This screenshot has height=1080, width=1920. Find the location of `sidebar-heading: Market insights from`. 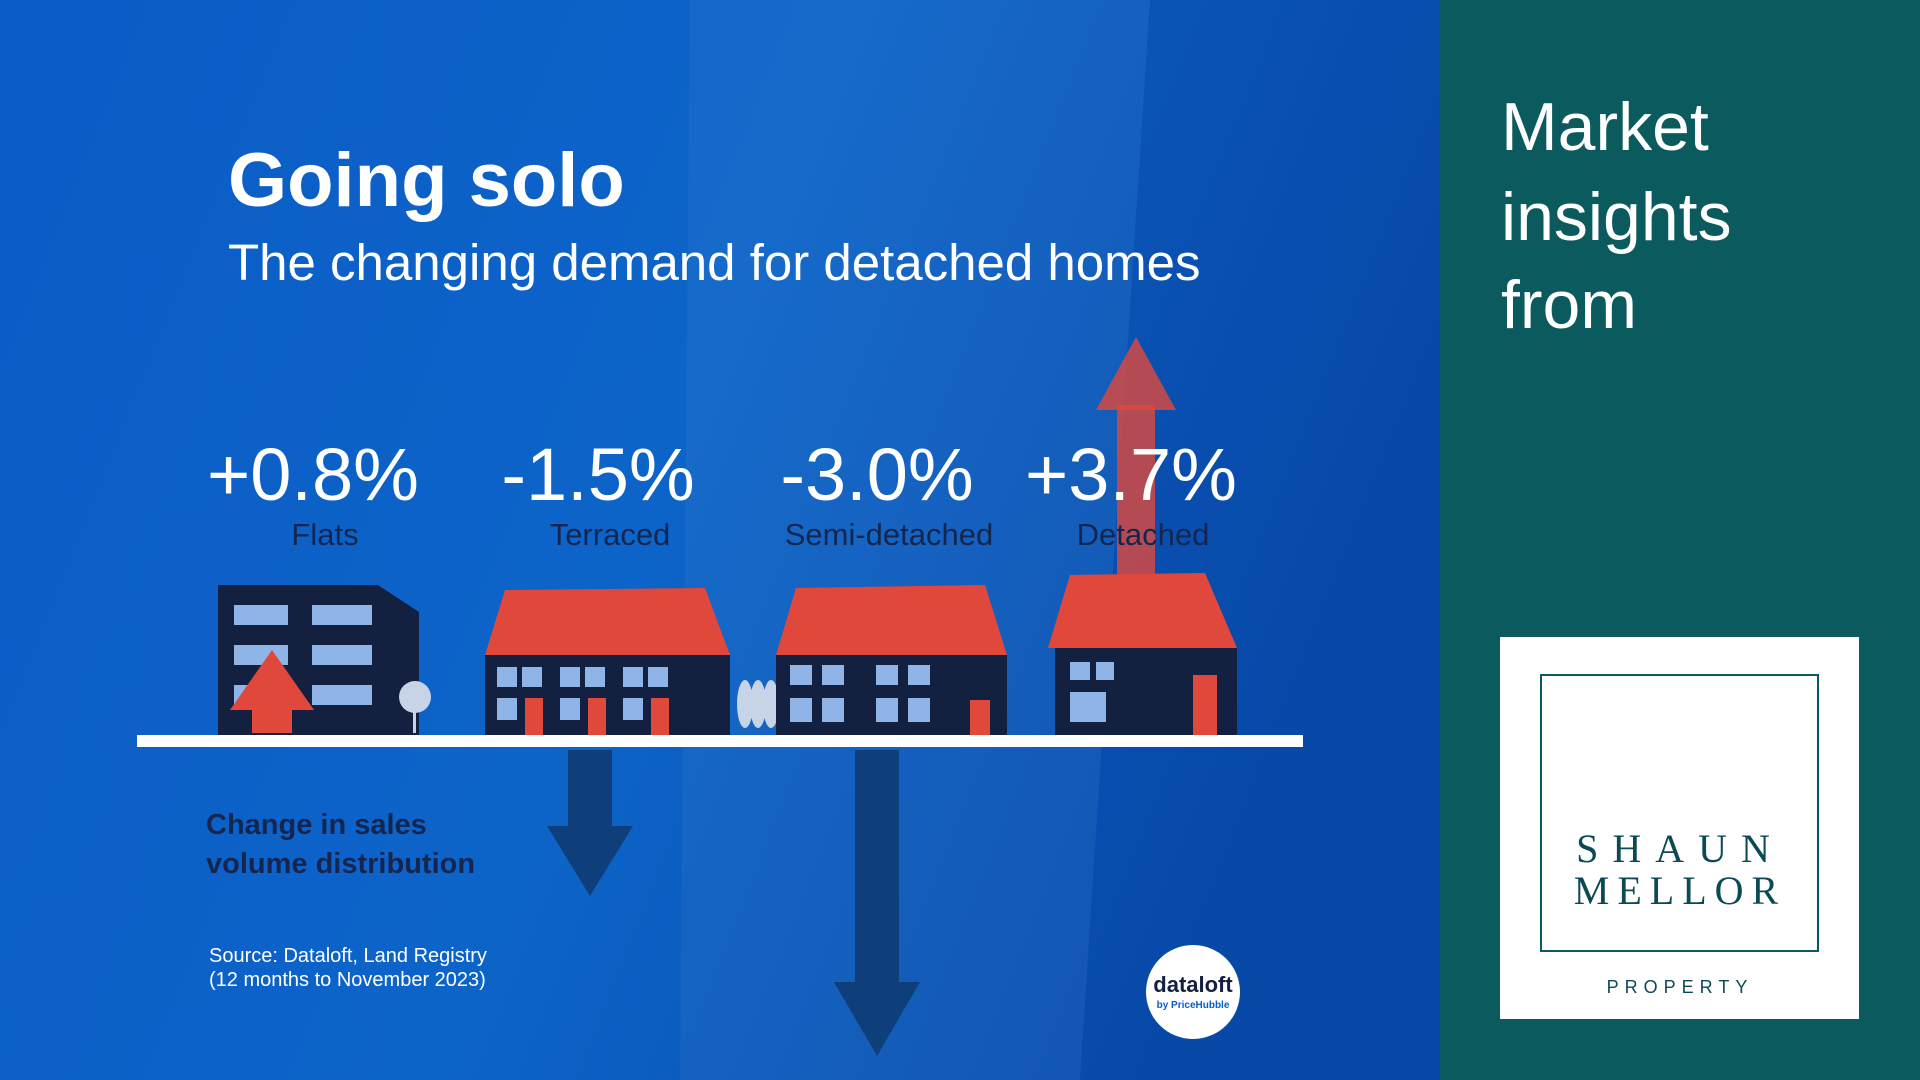

sidebar-heading: Market insights from is located at coordinates (1616, 216).